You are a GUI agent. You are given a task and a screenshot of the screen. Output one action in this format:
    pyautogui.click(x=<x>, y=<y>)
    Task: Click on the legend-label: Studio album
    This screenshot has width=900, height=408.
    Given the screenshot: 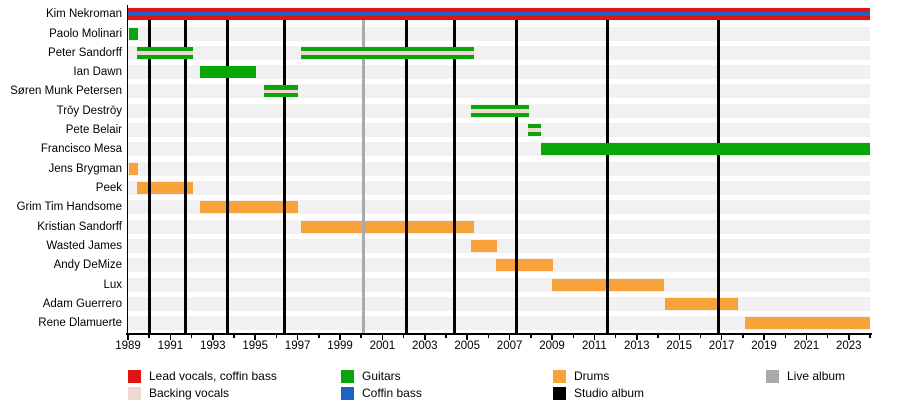 What is the action you would take?
    pyautogui.click(x=609, y=393)
    